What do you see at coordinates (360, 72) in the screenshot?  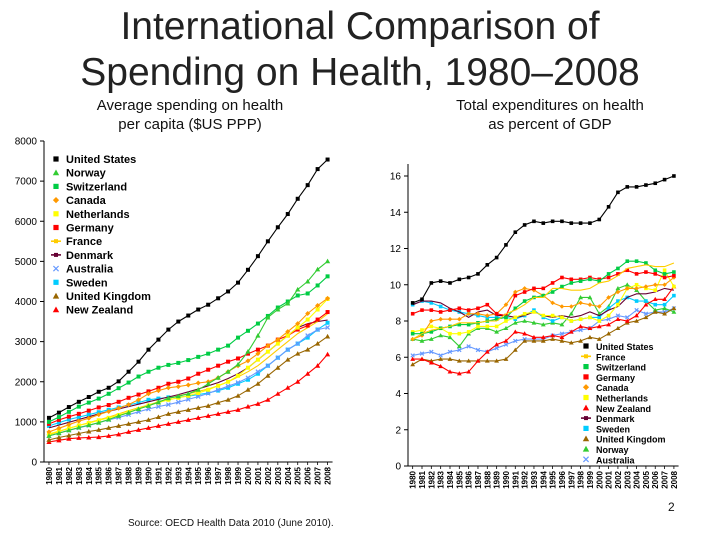 I see `title-line-2: Spending on Health, 1980–2008` at bounding box center [360, 72].